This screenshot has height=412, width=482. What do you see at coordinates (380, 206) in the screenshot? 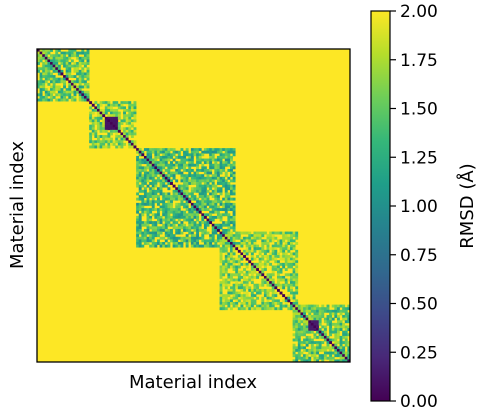
I see `colorbar` at bounding box center [380, 206].